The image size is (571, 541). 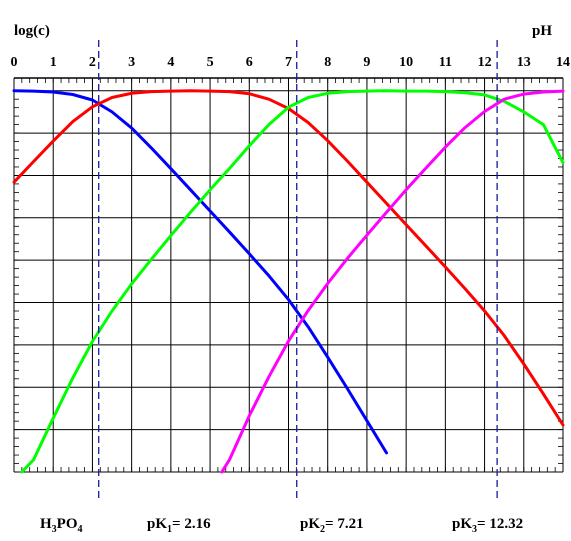 What do you see at coordinates (524, 62) in the screenshot?
I see `x-tick-label: 13` at bounding box center [524, 62].